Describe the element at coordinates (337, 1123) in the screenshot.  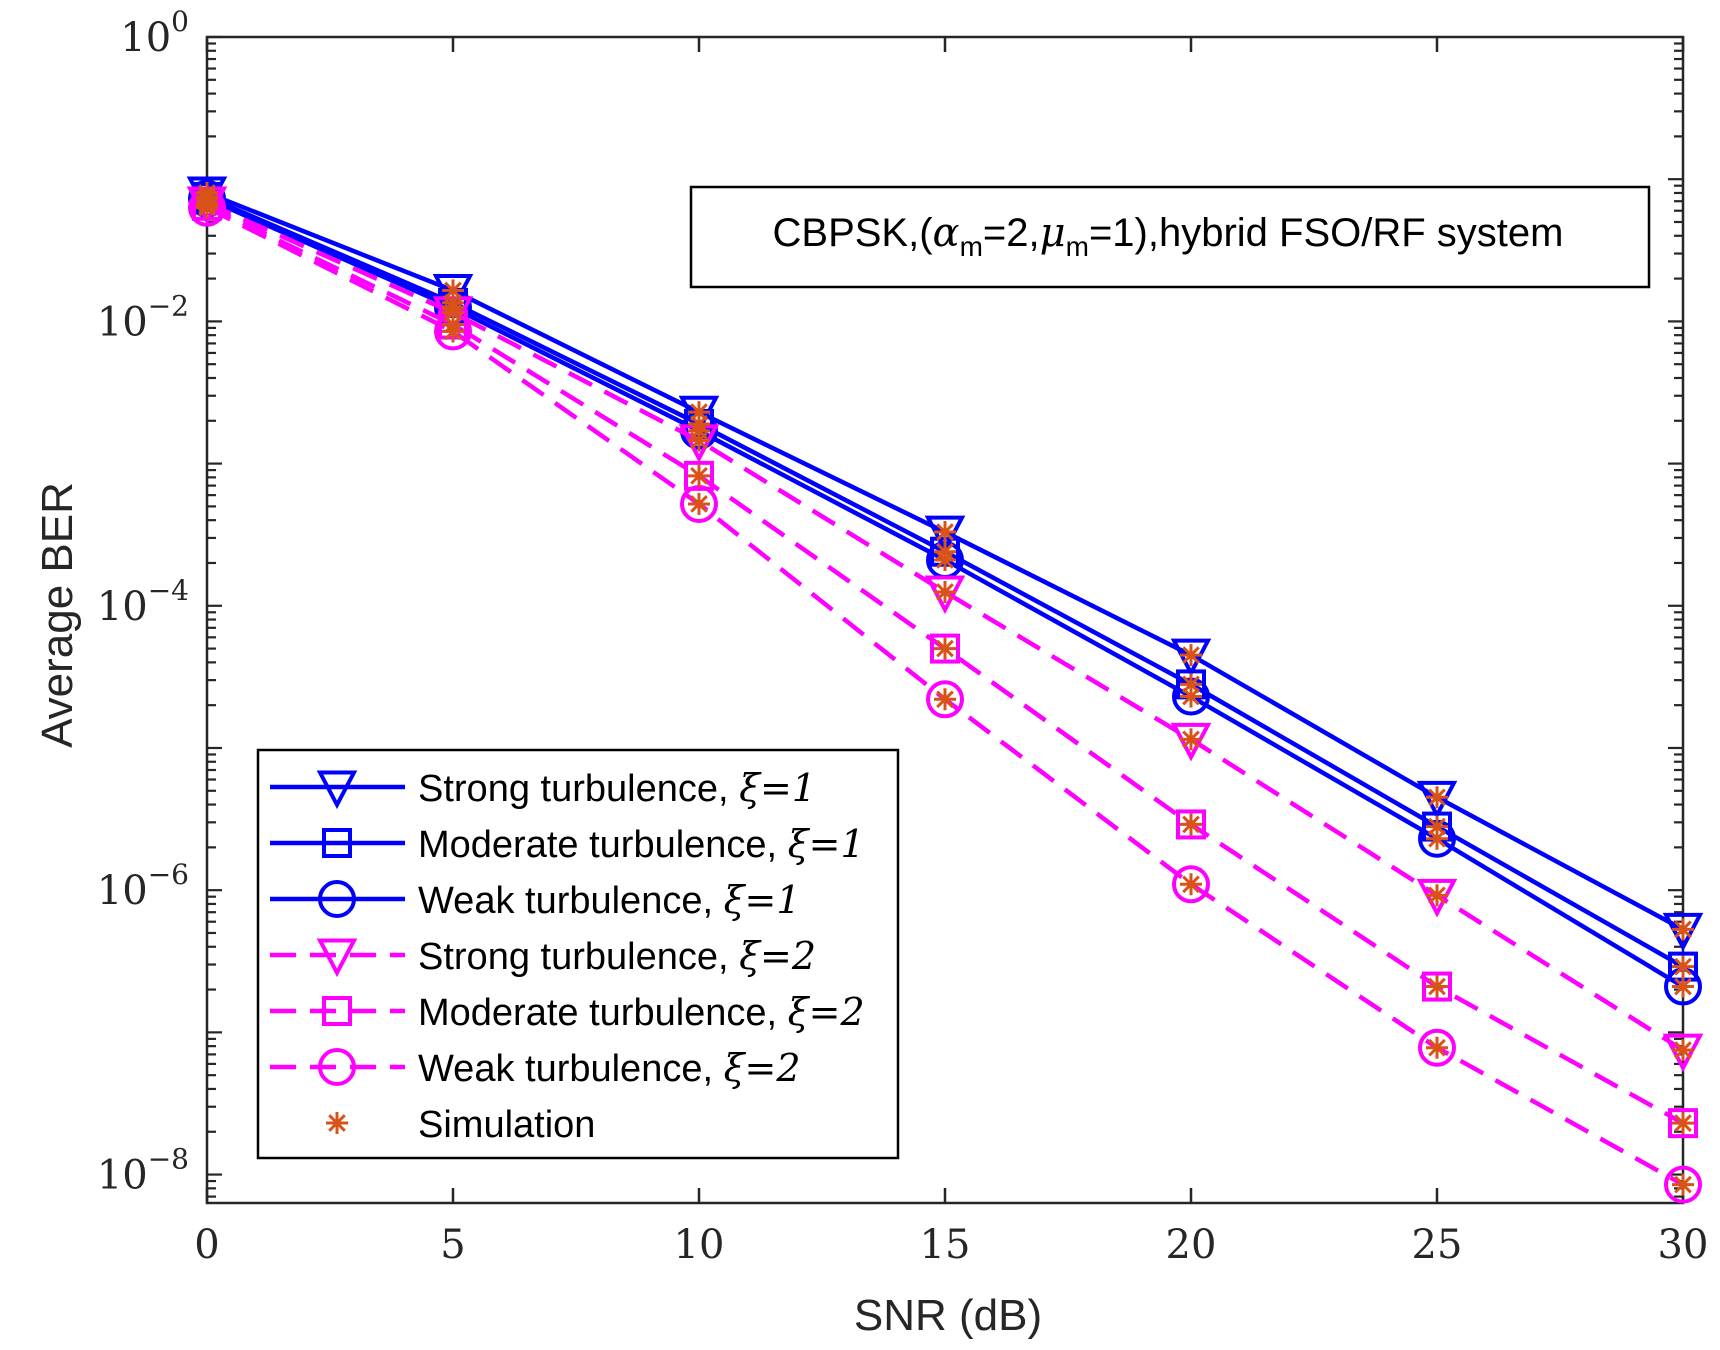
I see `legend-swatch-simulation` at that location.